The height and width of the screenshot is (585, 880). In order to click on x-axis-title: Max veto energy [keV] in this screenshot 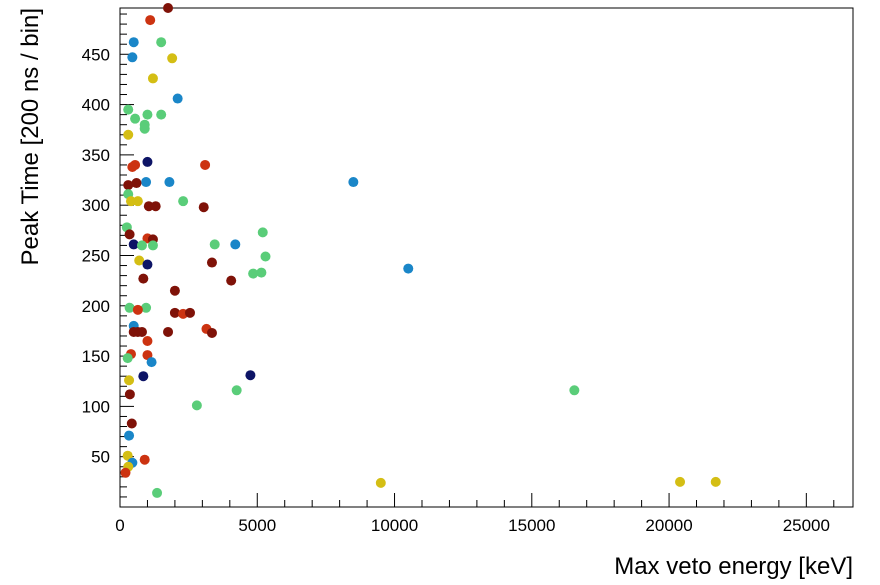, I will do `click(733, 566)`.